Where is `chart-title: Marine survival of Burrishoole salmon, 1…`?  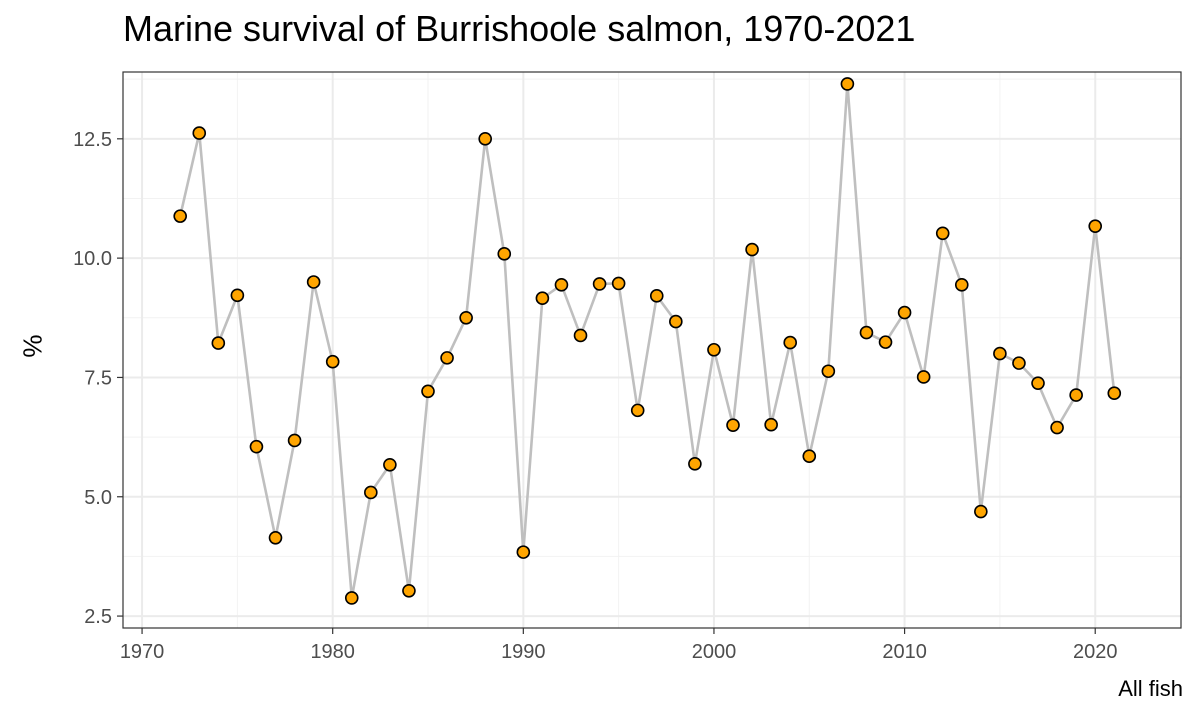 chart-title: Marine survival of Burrishoole salmon, 1… is located at coordinates (519, 28).